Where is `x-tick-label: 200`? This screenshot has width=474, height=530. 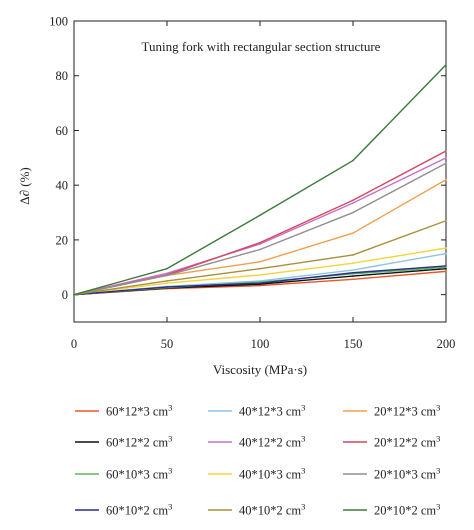 x-tick-label: 200 is located at coordinates (446, 344).